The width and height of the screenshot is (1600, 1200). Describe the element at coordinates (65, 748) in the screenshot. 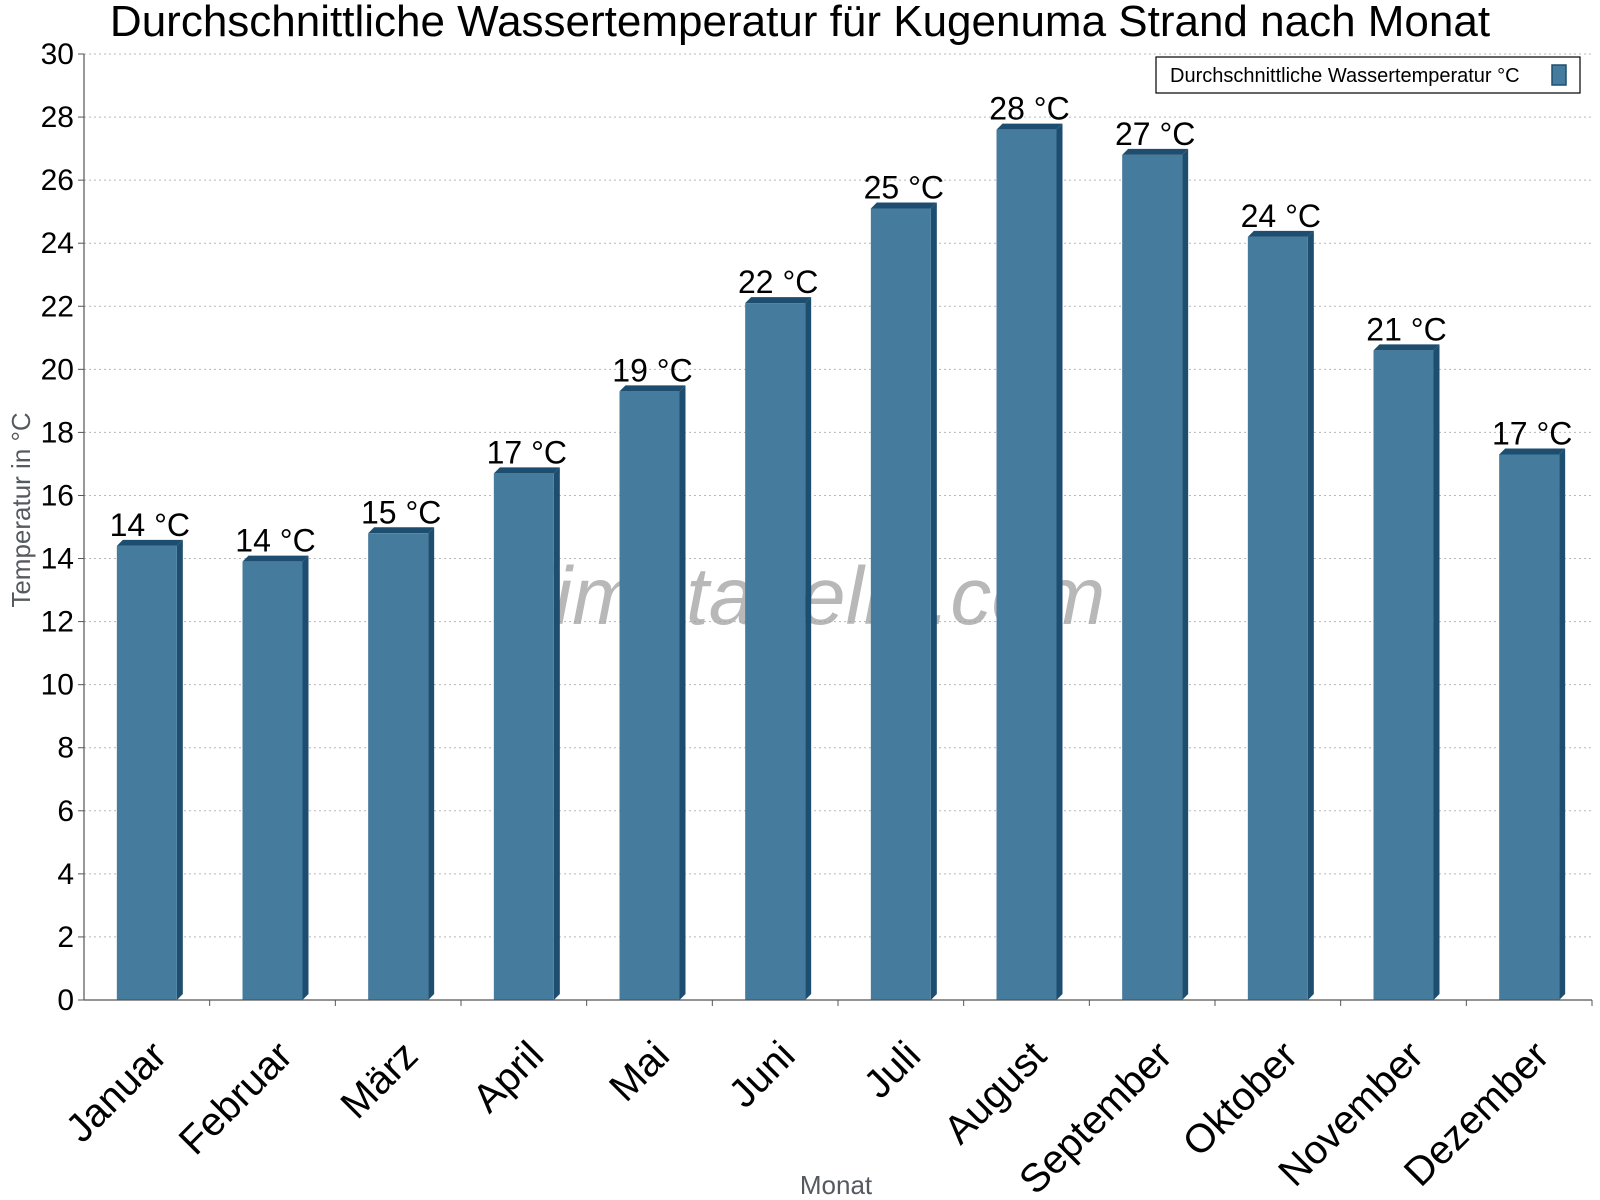

I see `y-tick-label: 8` at that location.